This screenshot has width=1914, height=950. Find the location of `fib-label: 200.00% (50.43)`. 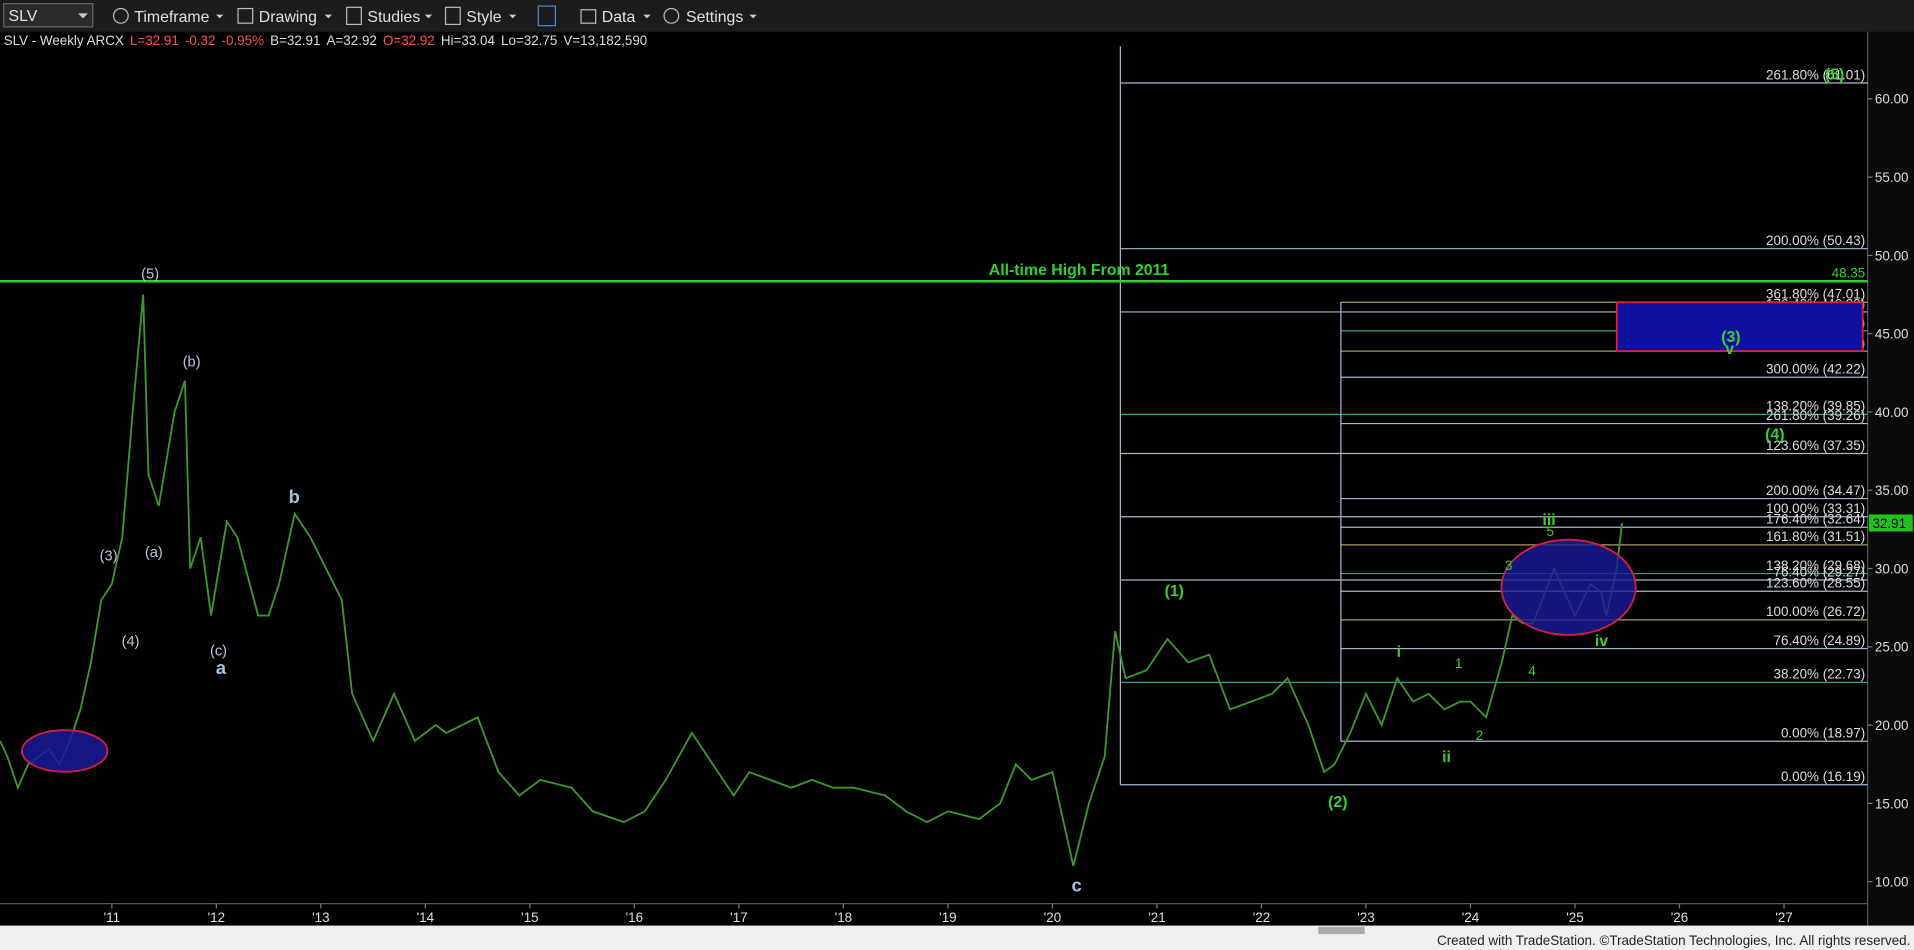

fib-label: 200.00% (50.43) is located at coordinates (1815, 240).